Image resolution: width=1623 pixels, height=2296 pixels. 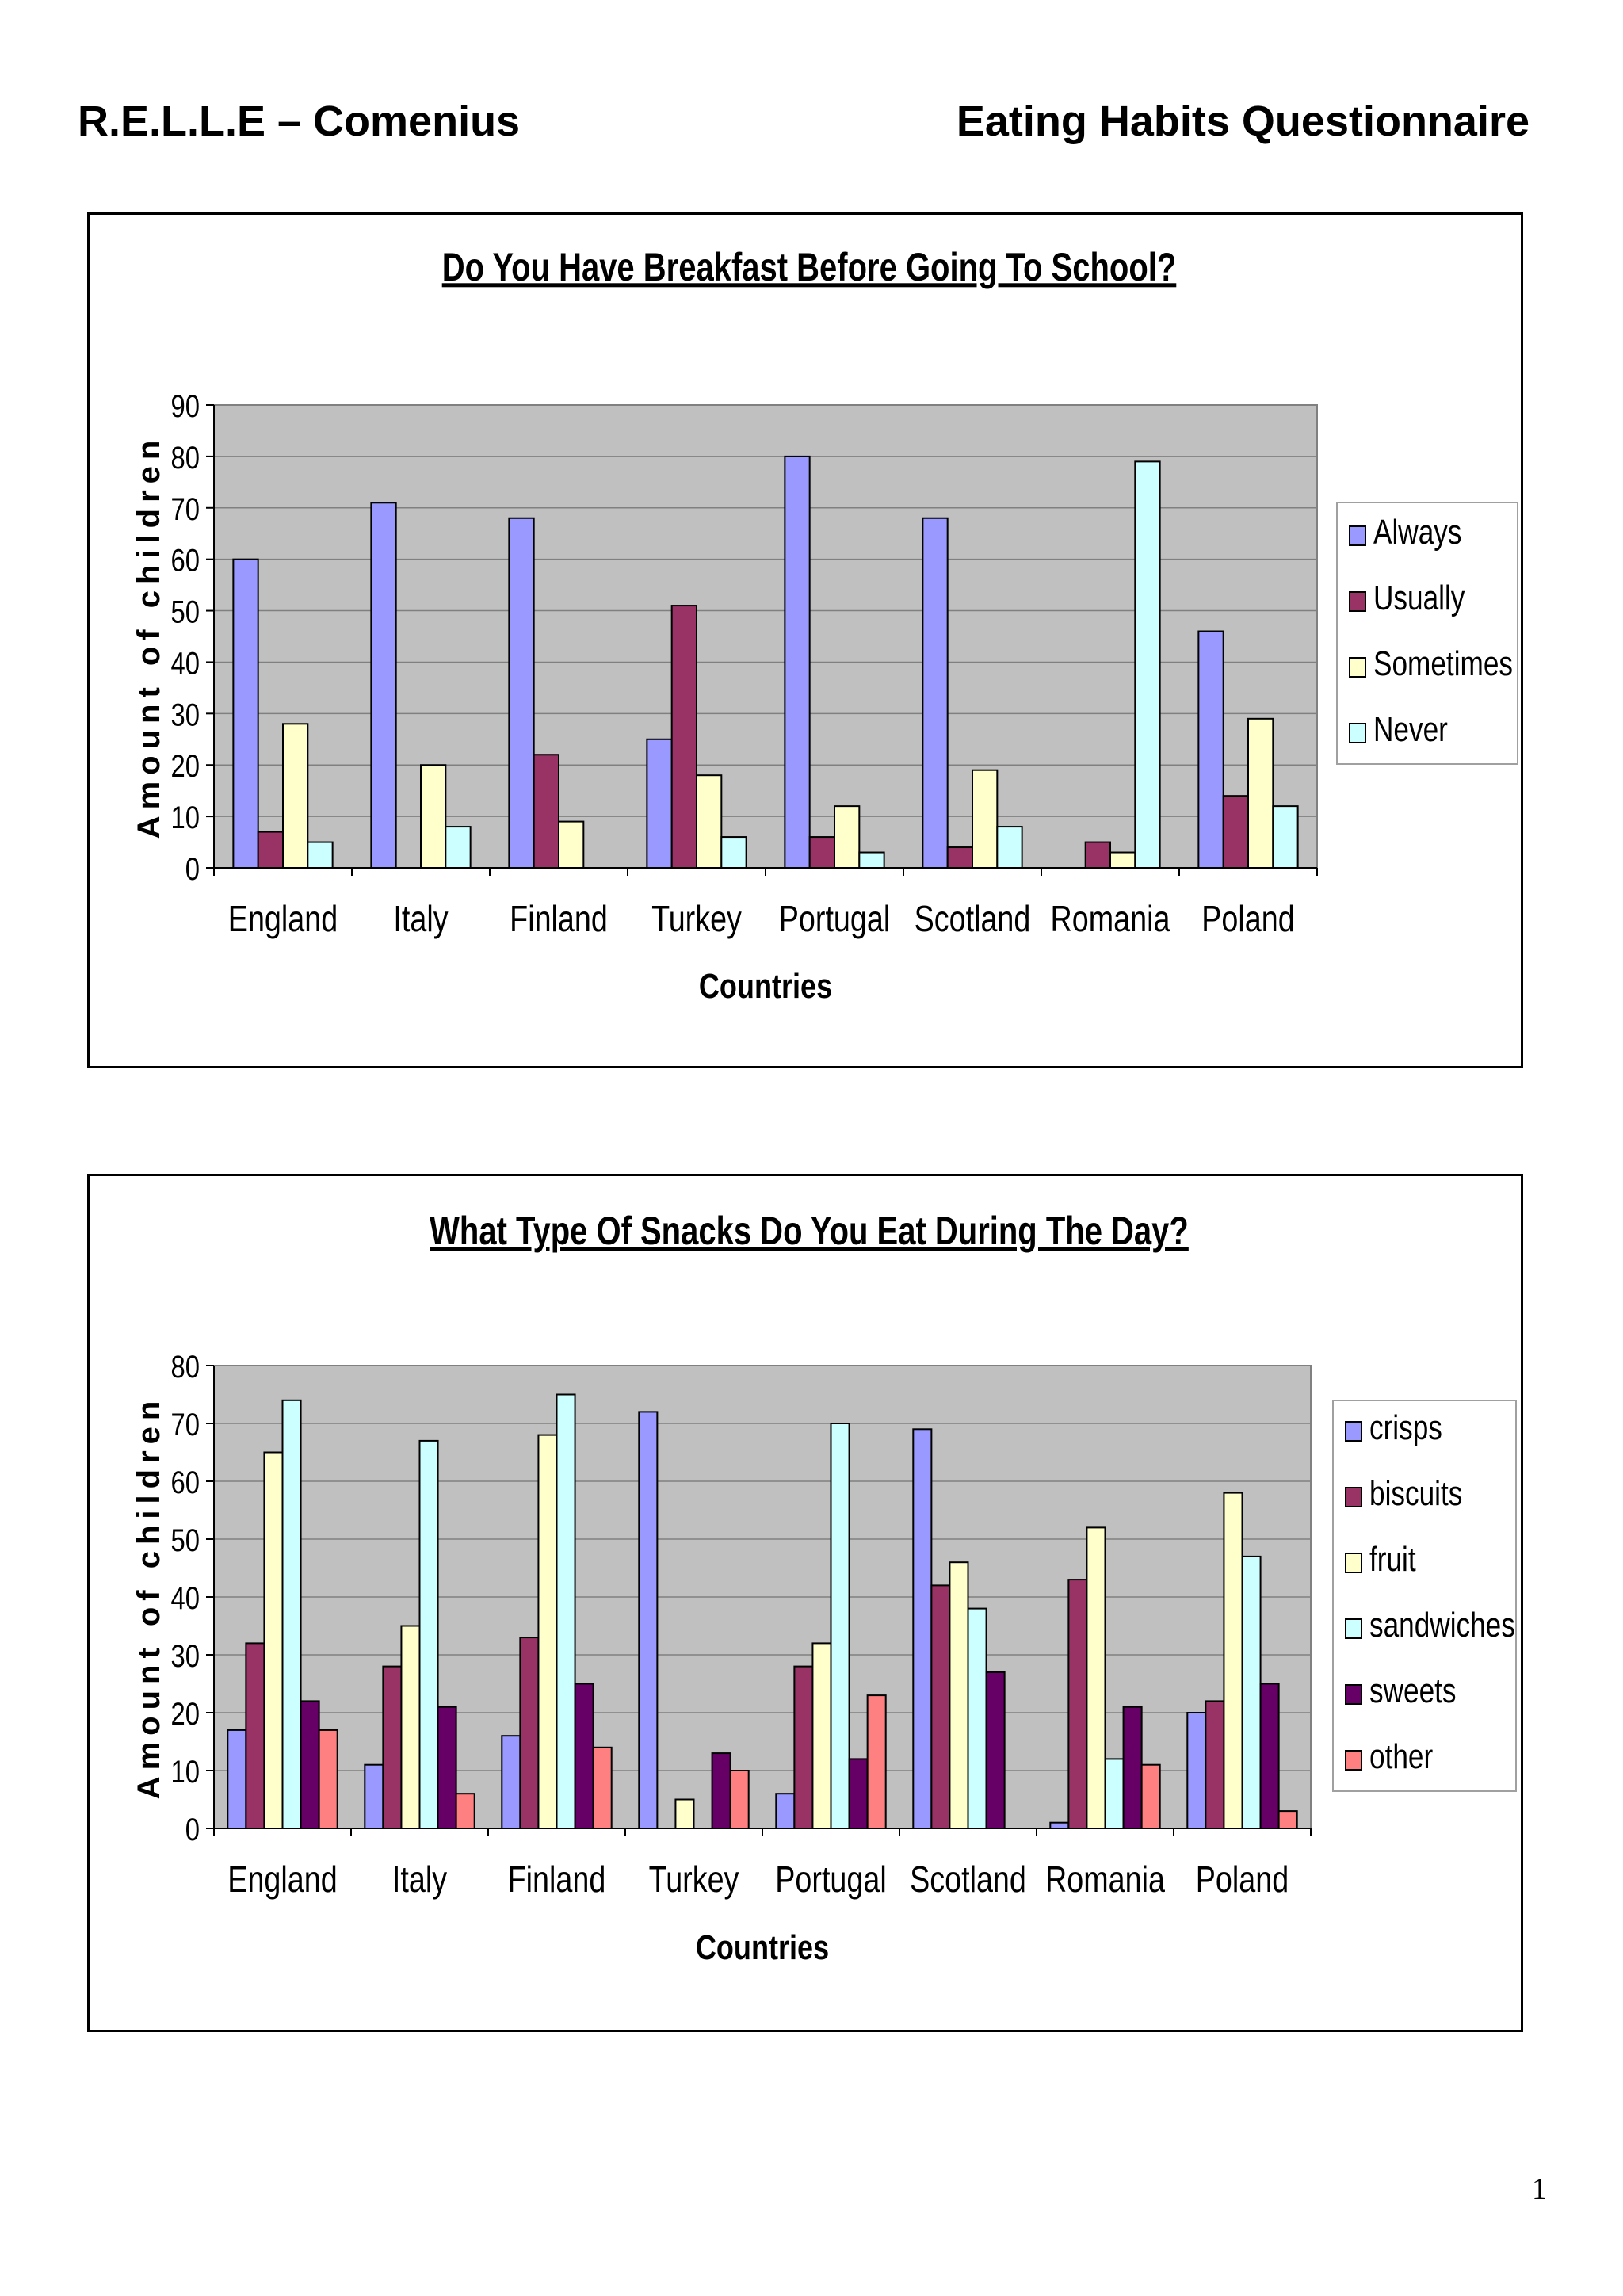 I want to click on bar-never-romania, so click(x=1147, y=664).